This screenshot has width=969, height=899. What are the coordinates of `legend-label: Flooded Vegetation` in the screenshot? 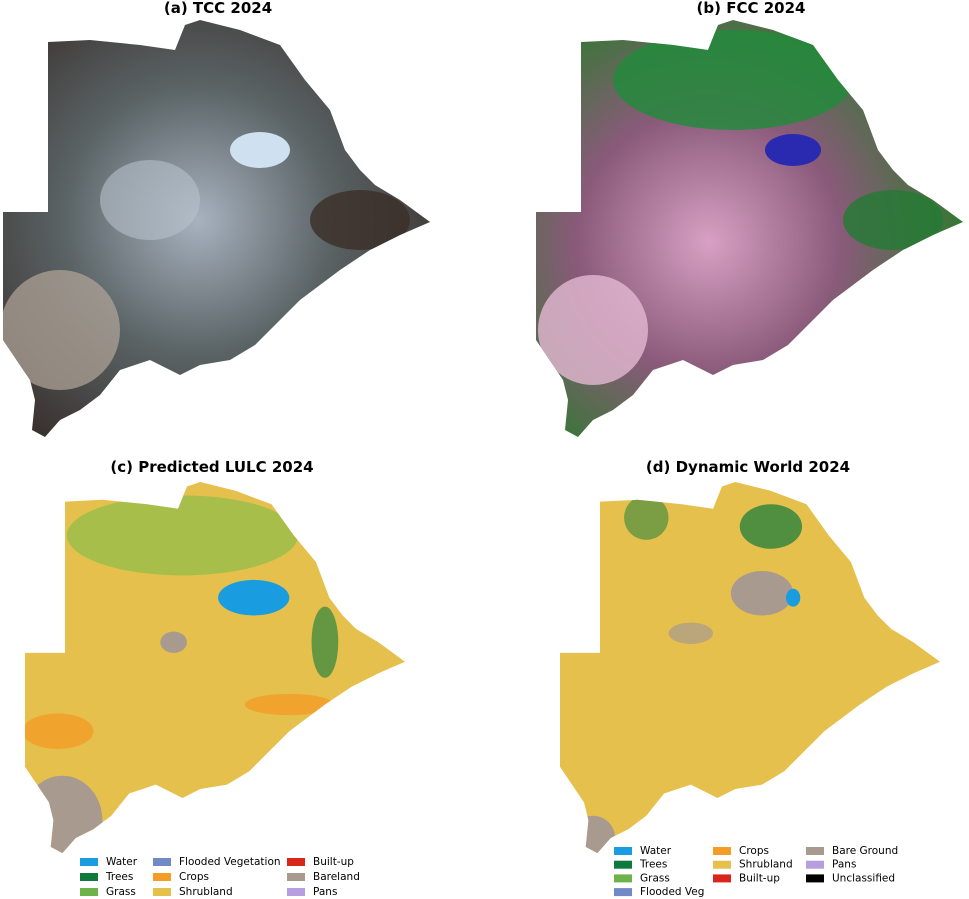 It's located at (230, 862).